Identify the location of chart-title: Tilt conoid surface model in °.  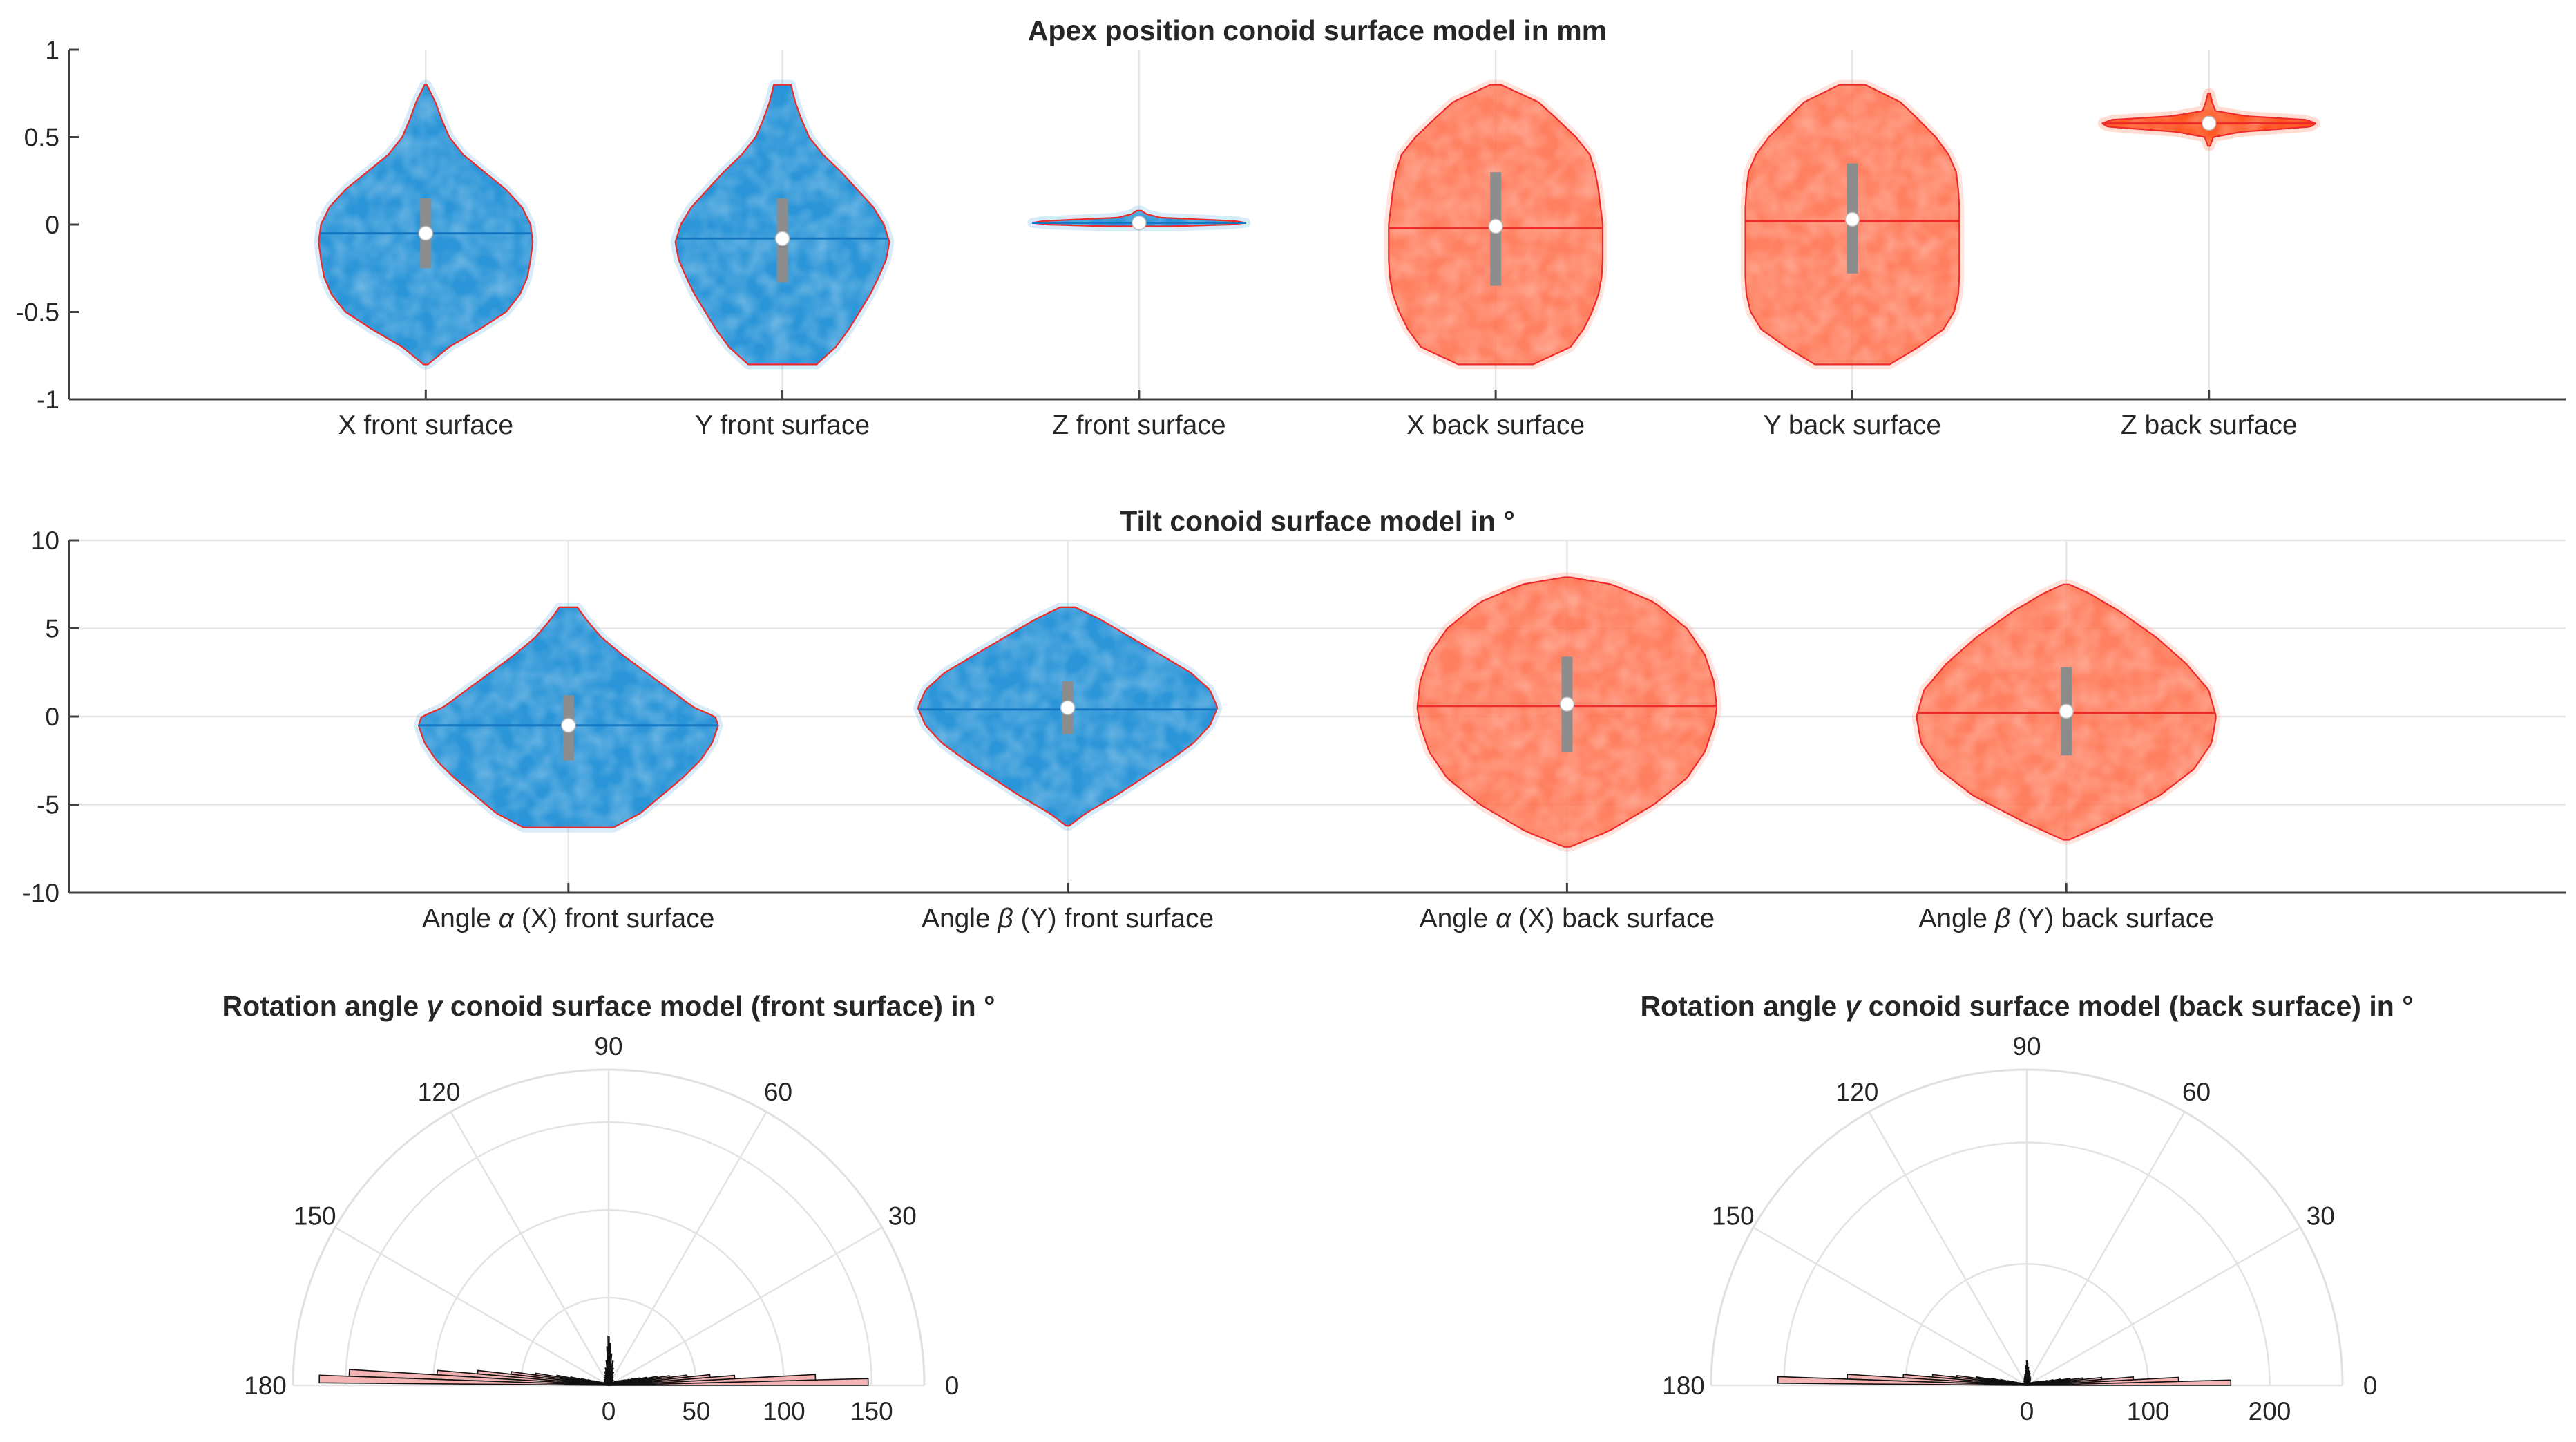
(1317, 521).